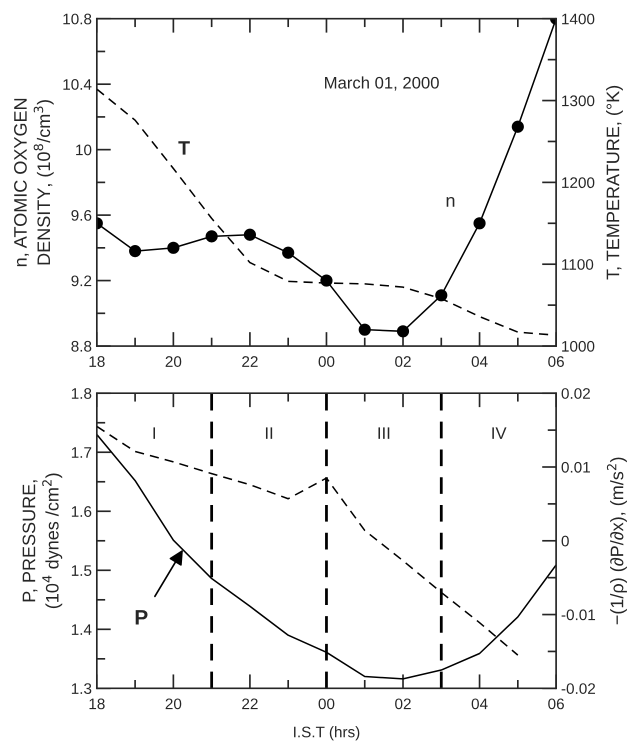  What do you see at coordinates (81, 346) in the screenshot?
I see `y-tick-label: 8.8` at bounding box center [81, 346].